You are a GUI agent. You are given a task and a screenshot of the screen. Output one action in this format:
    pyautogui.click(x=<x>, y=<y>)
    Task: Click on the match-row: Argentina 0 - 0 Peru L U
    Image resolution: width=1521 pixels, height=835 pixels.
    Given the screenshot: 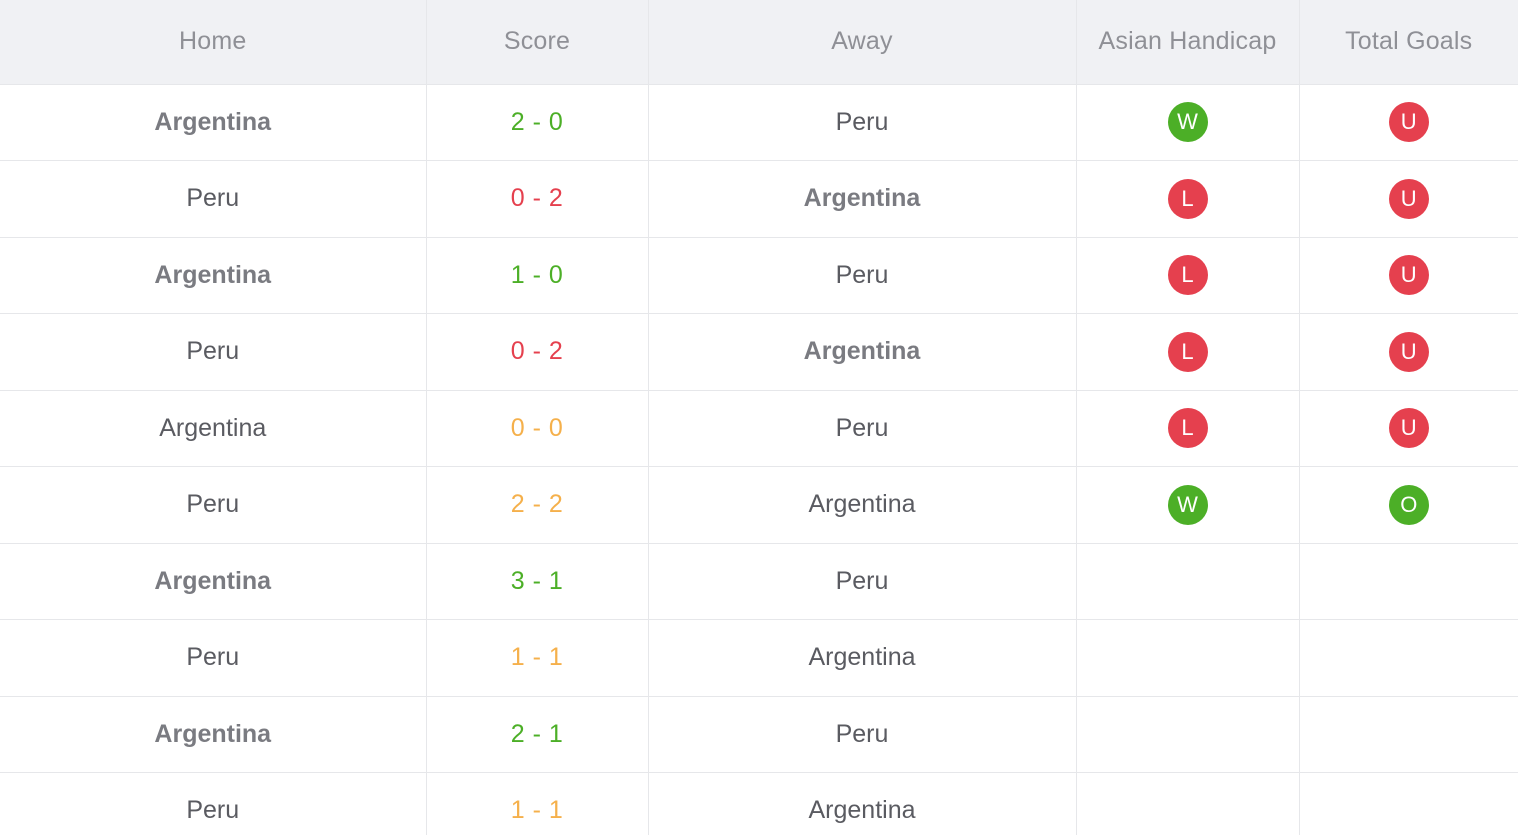 What is the action you would take?
    pyautogui.click(x=759, y=428)
    